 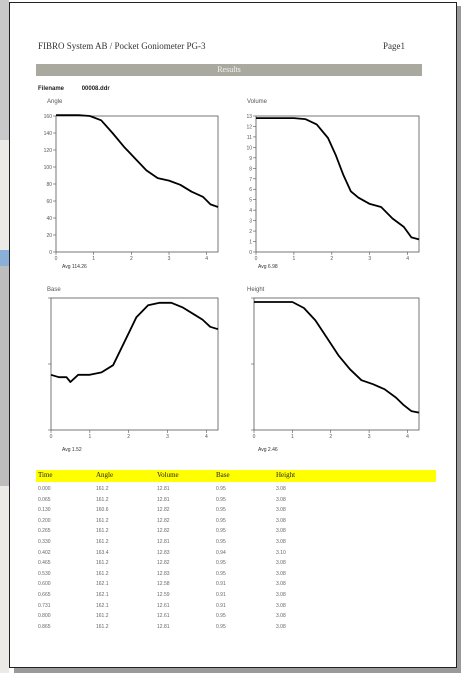 What do you see at coordinates (44, 489) in the screenshot?
I see `table-cell-time: 0.000` at bounding box center [44, 489].